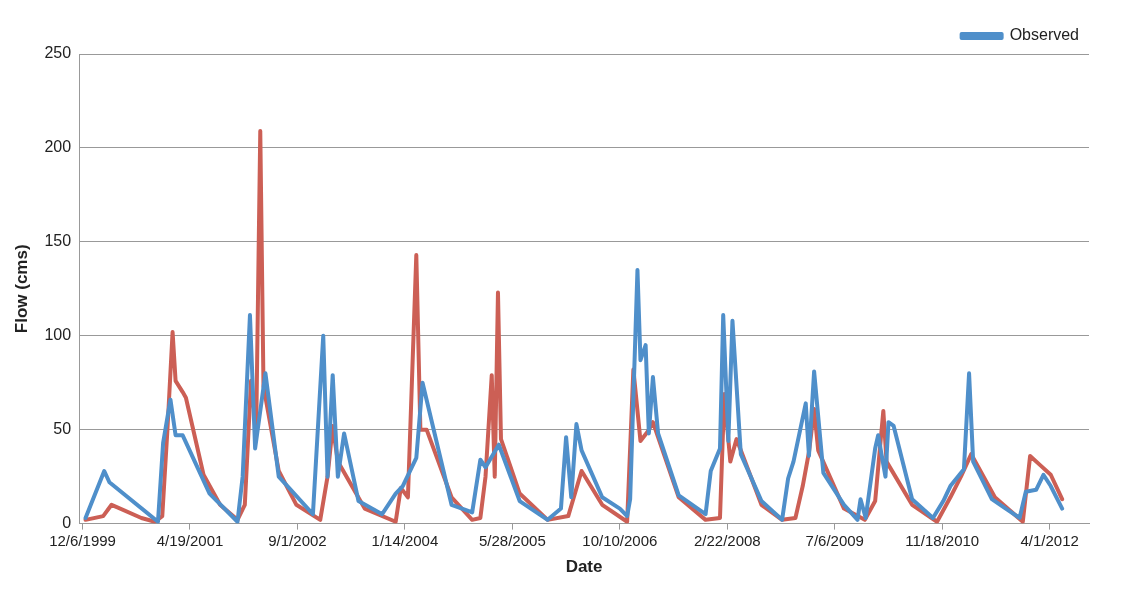  I want to click on x-tick-label: 5/28/2005, so click(512, 540).